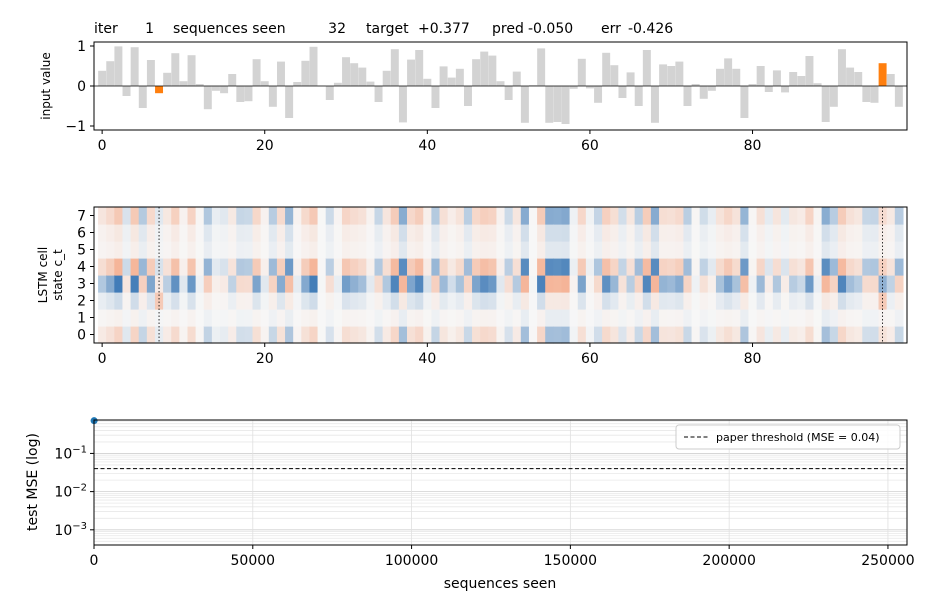 Image resolution: width=935 pixels, height=605 pixels. What do you see at coordinates (427, 146) in the screenshot?
I see `x-tick-label: 40` at bounding box center [427, 146].